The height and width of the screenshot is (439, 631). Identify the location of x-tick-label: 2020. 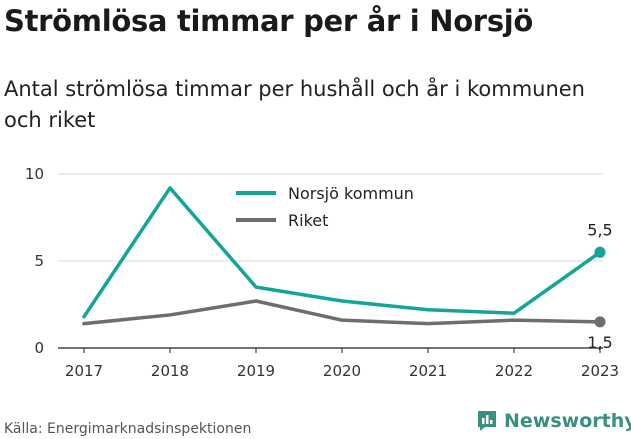
(342, 371).